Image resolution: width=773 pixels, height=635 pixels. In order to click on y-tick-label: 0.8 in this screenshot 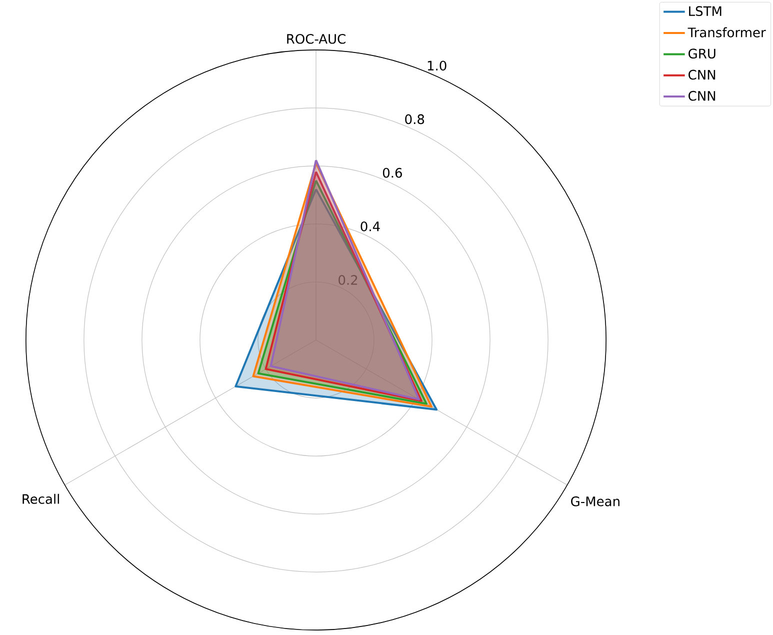, I will do `click(414, 119)`.